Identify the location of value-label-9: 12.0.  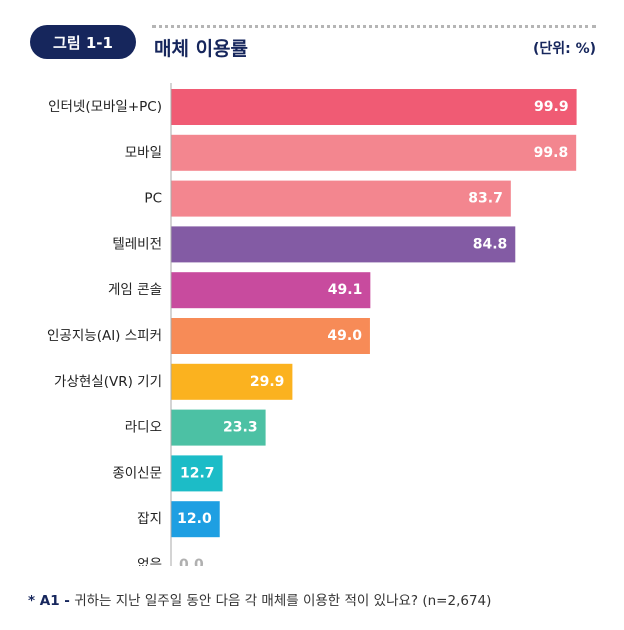
(194, 519).